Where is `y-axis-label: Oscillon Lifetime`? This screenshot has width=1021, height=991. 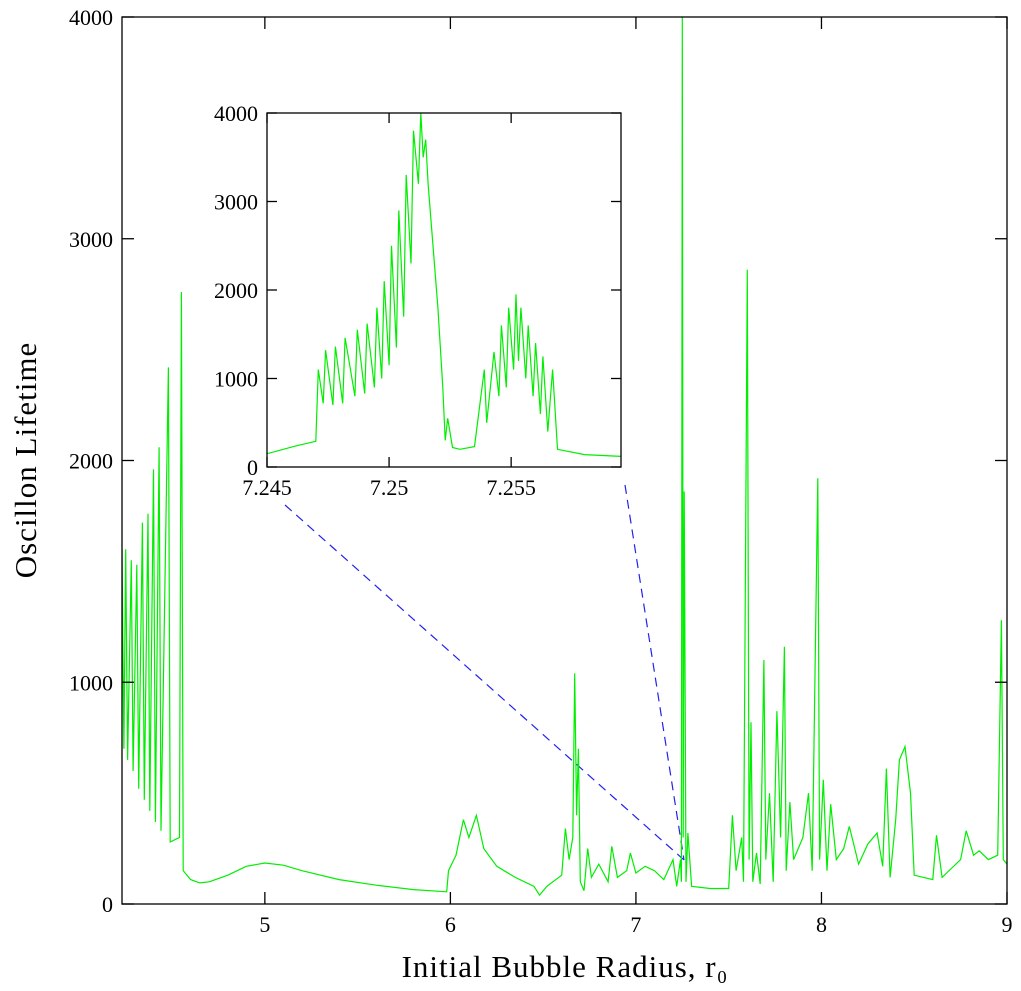
y-axis-label: Oscillon Lifetime is located at coordinates (25, 460).